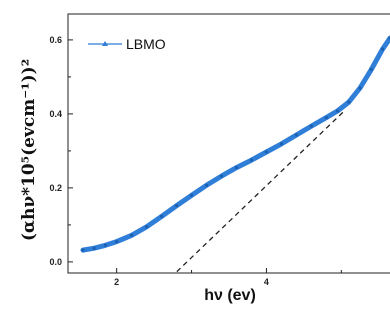  I want to click on legend: LBMO, so click(127, 44).